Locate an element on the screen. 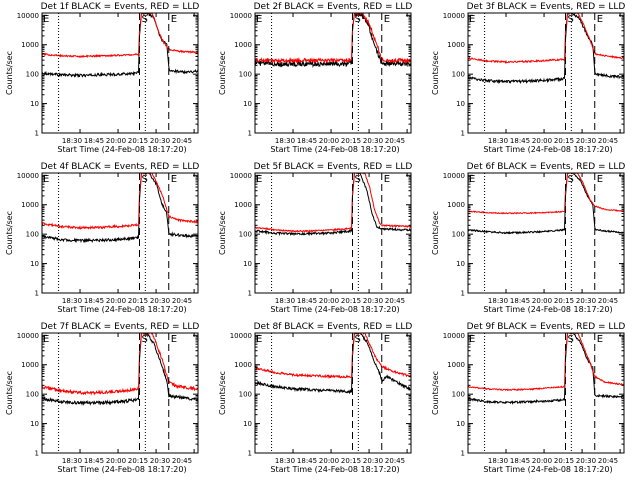 Image resolution: width=640 pixels, height=480 pixels. panel-title: Det 4f BLACK = Events, RED = LLD is located at coordinates (120, 167).